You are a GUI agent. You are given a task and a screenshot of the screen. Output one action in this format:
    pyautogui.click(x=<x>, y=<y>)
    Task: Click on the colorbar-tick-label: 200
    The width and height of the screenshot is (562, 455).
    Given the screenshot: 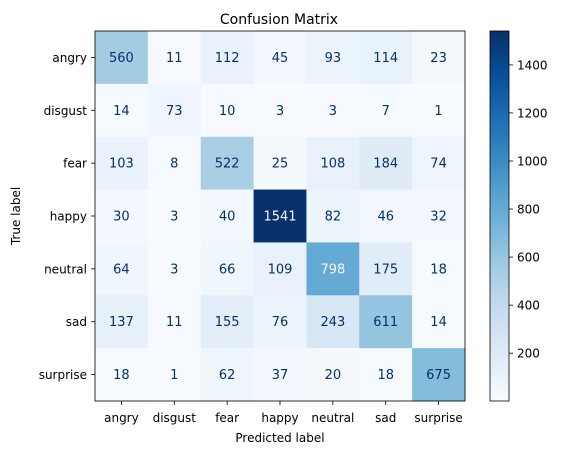 What is the action you would take?
    pyautogui.click(x=528, y=354)
    